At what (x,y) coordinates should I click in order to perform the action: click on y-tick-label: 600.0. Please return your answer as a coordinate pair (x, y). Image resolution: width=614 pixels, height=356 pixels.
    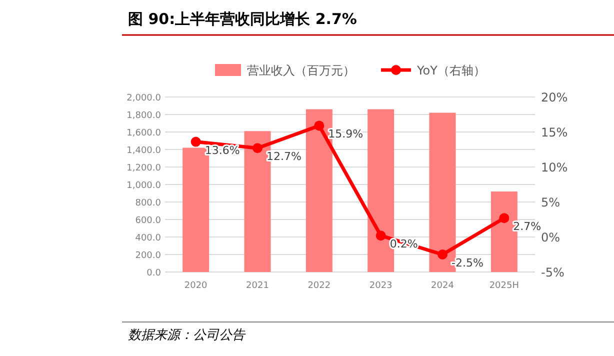
    Looking at the image, I should click on (148, 221).